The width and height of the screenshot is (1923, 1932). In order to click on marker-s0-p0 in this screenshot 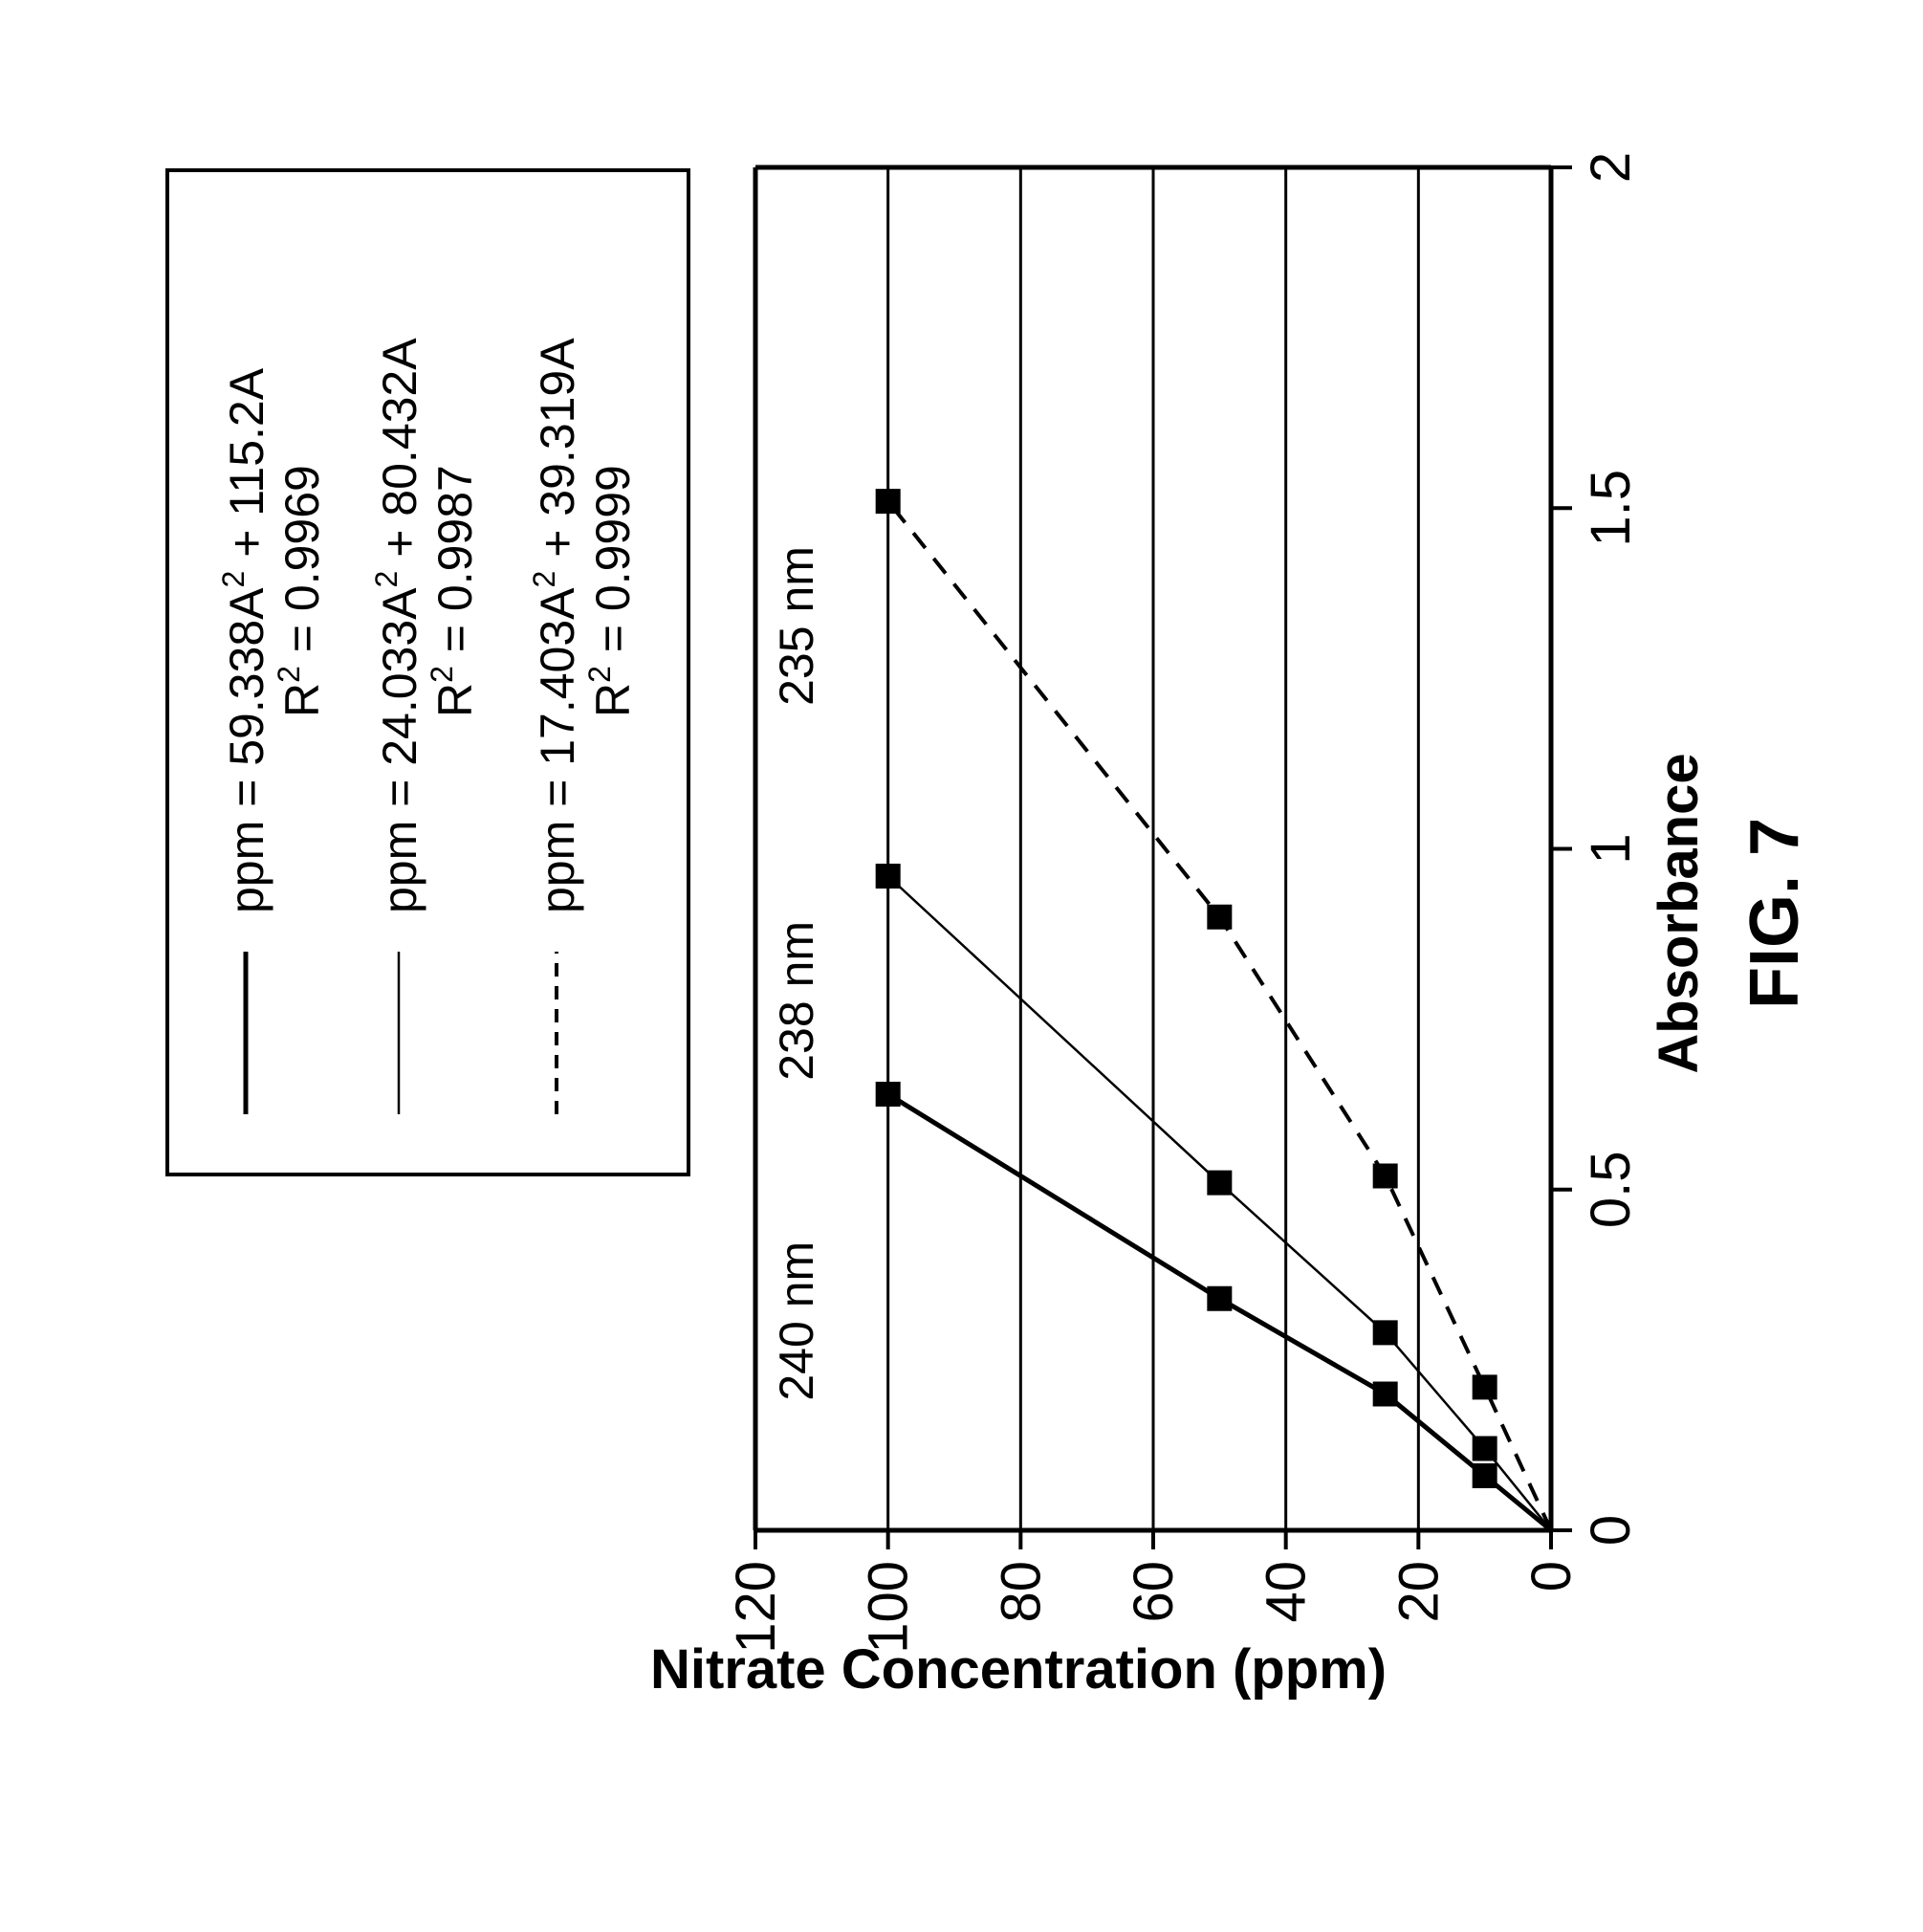, I will do `click(1485, 1475)`.